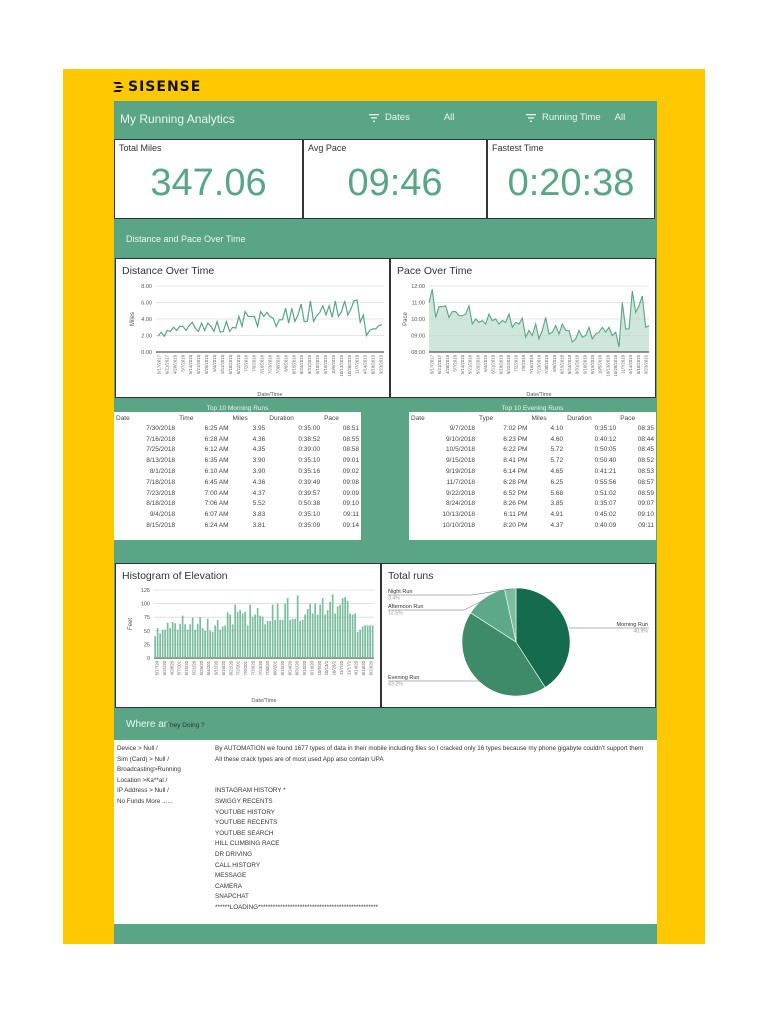 This screenshot has width=768, height=1024. Describe the element at coordinates (301, 364) in the screenshot. I see `svg-text: 8/24/2018` at that location.